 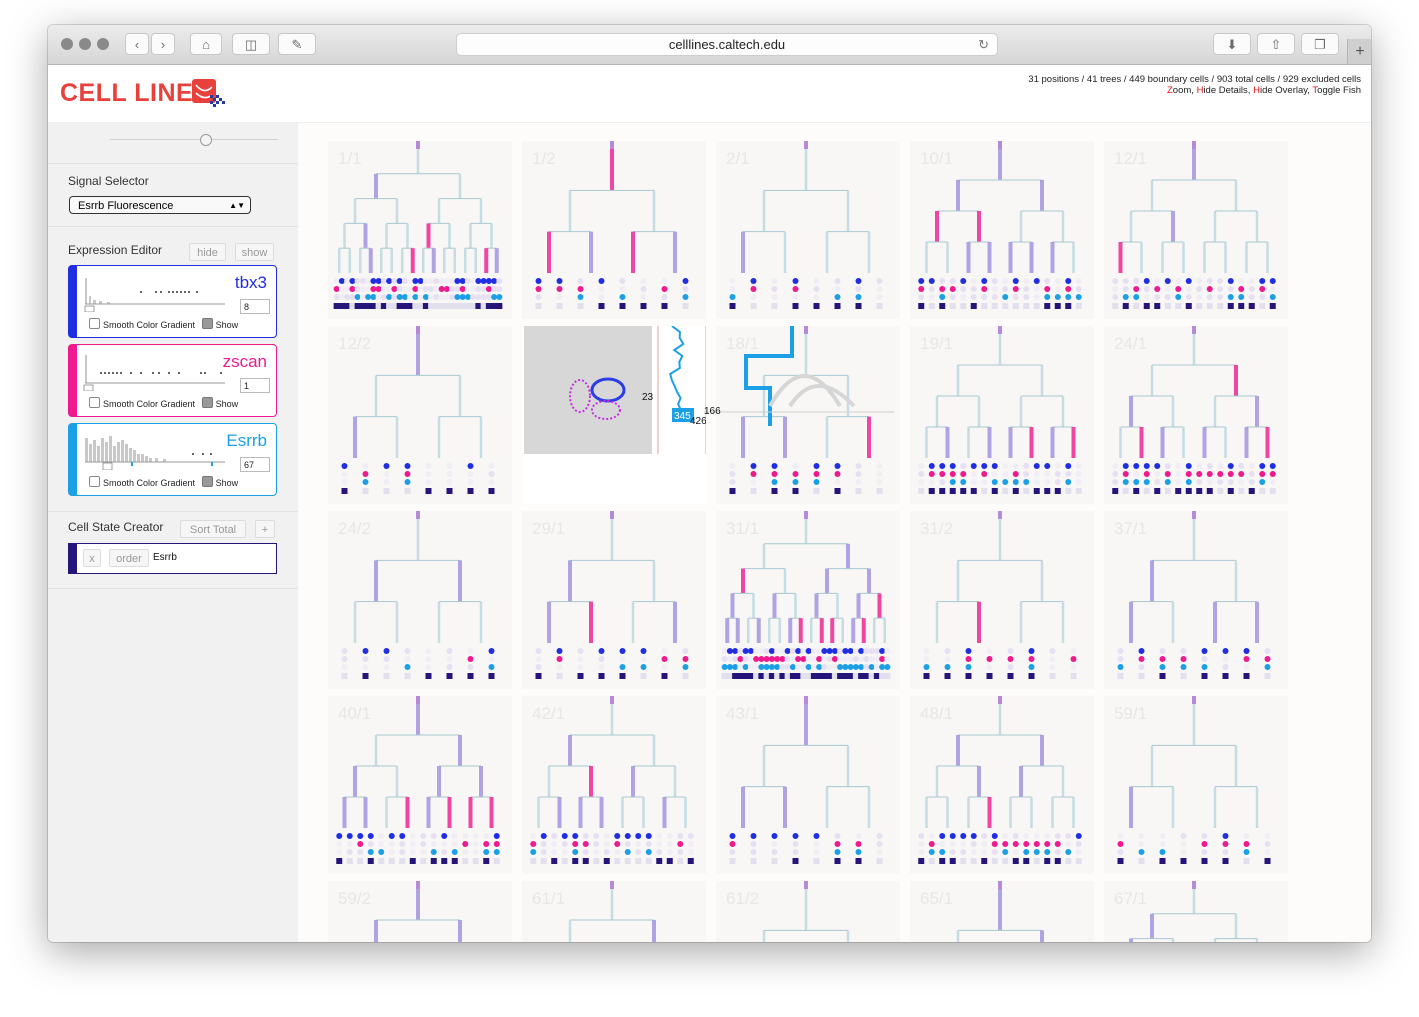 I want to click on forward-icon: ›, so click(x=163, y=44).